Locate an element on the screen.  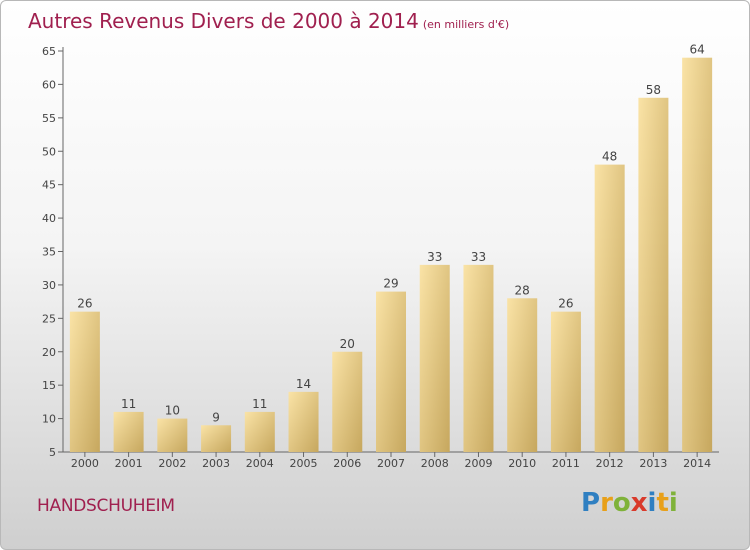
chart-title: Autres Revenus Divers de 2000 à 2014 is located at coordinates (223, 21).